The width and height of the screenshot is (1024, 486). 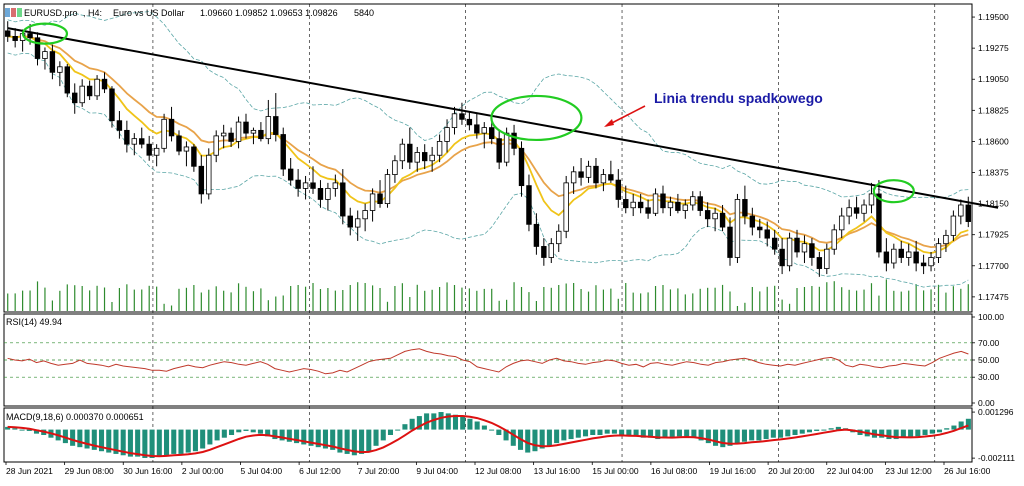 What do you see at coordinates (203, 471) in the screenshot?
I see `x-tick-label: 2 Jul 00:00` at bounding box center [203, 471].